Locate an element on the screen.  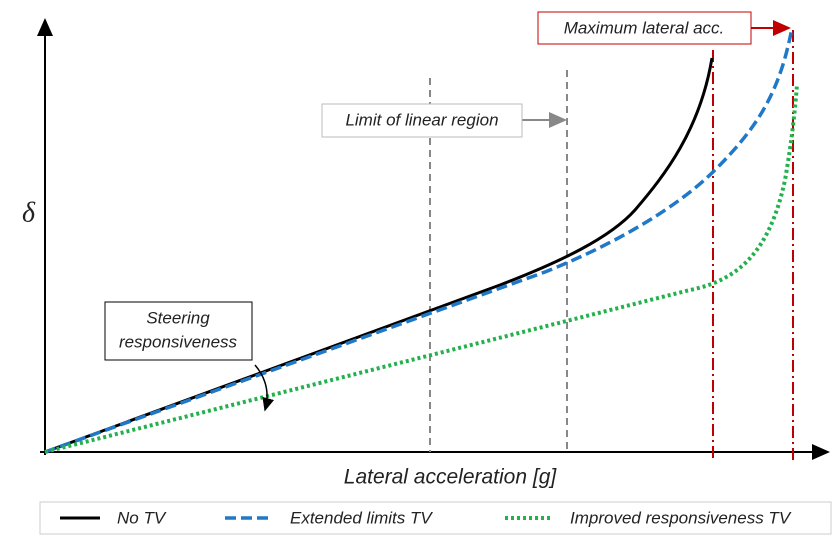
annotation: Steering is located at coordinates (178, 317).